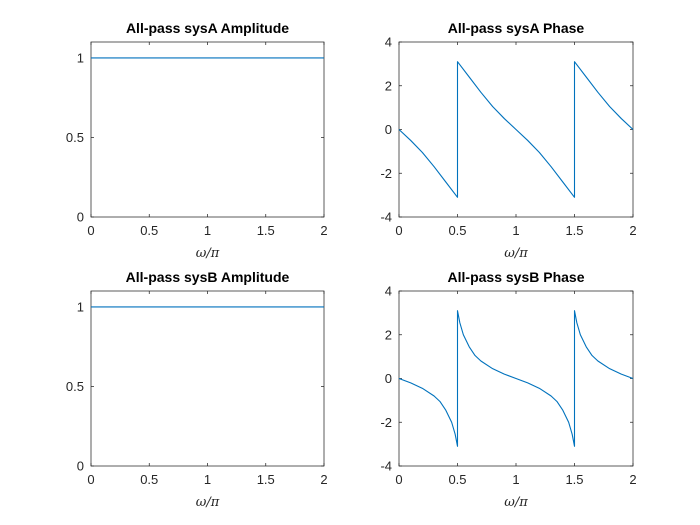 This screenshot has width=700, height=525. What do you see at coordinates (516, 277) in the screenshot?
I see `plot-title: All-pass sysB Phase` at bounding box center [516, 277].